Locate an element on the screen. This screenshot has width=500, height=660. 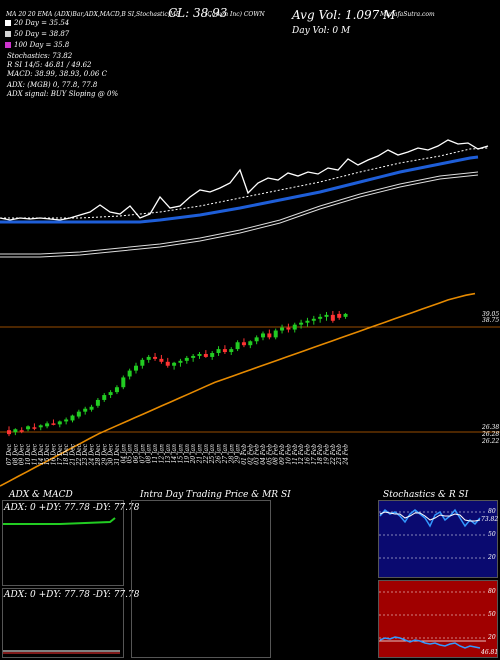
x-date-label: 15 Dec is located at coordinates (47, 454).